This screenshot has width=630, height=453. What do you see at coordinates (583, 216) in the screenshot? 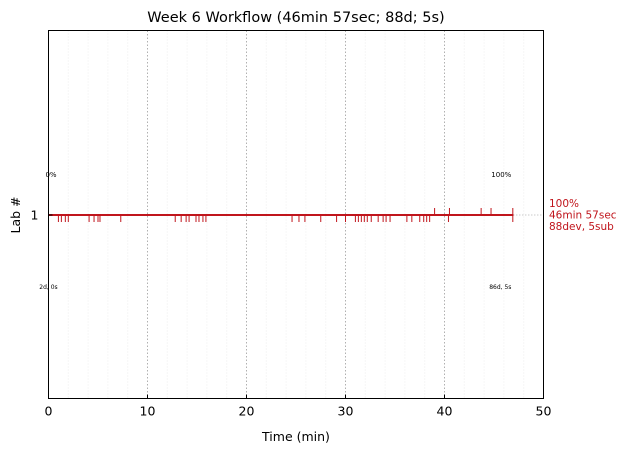
I see `summary-label: 46min 57sec` at bounding box center [583, 216].